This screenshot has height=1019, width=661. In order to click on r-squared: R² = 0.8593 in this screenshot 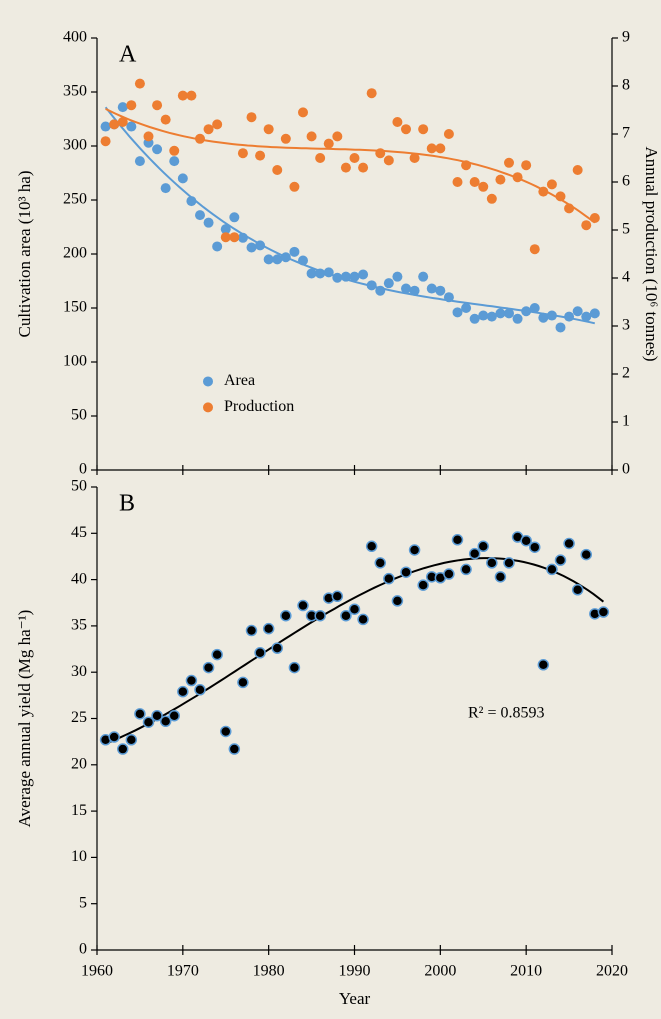, I will do `click(506, 713)`.